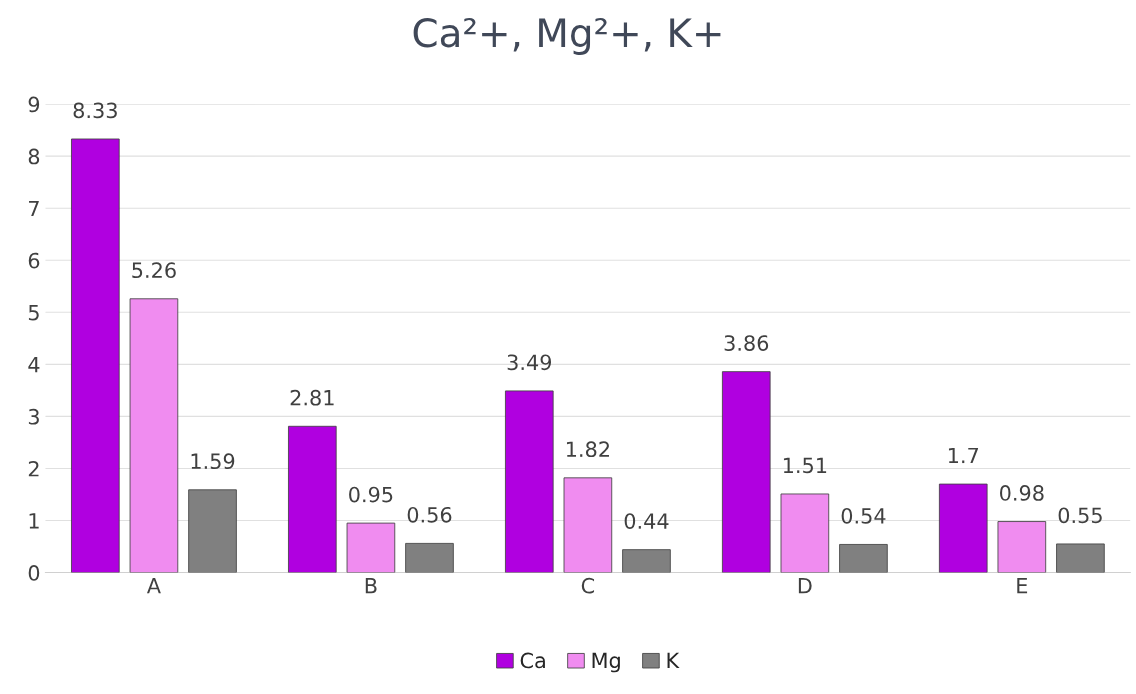 This screenshot has height=694, width=1136. What do you see at coordinates (1022, 493) in the screenshot?
I see `data-label: 0.98` at bounding box center [1022, 493].